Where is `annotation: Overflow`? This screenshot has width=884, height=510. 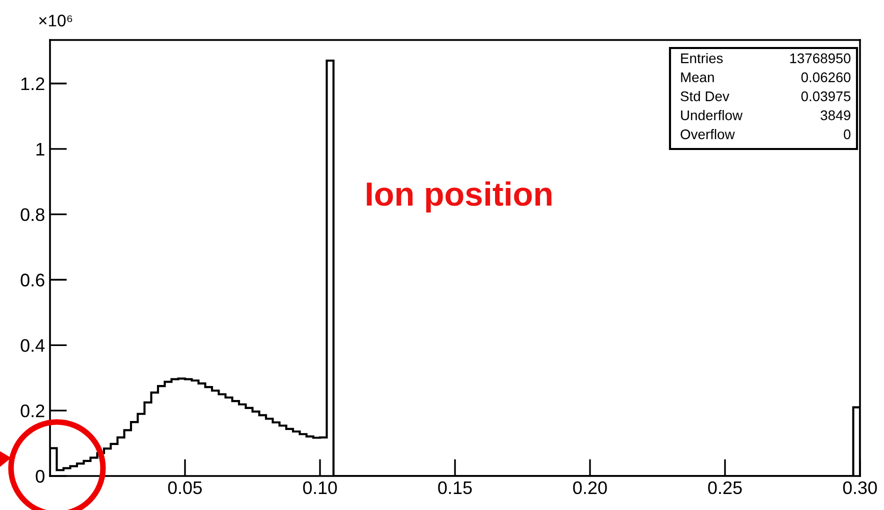
annotation: Overflow is located at coordinates (707, 134).